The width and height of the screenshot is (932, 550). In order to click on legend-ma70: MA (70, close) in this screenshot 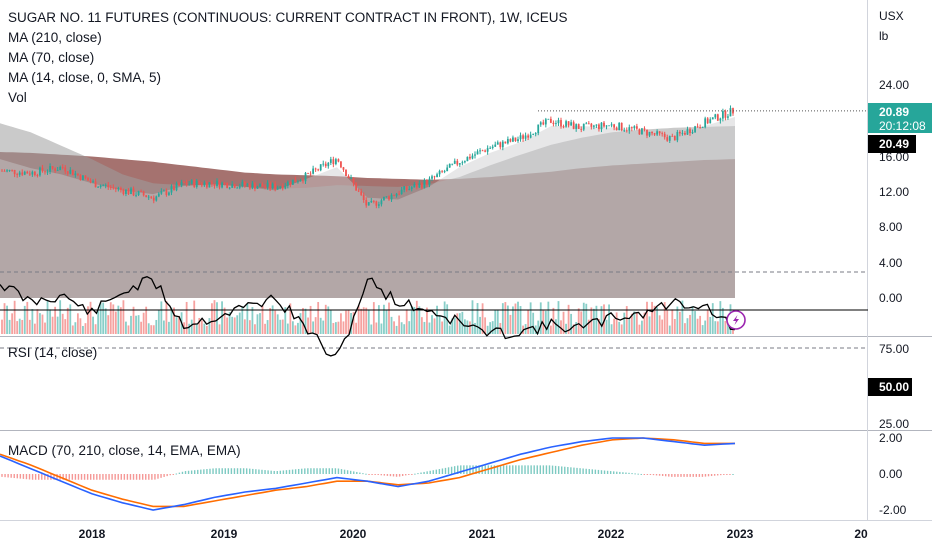, I will do `click(51, 57)`.